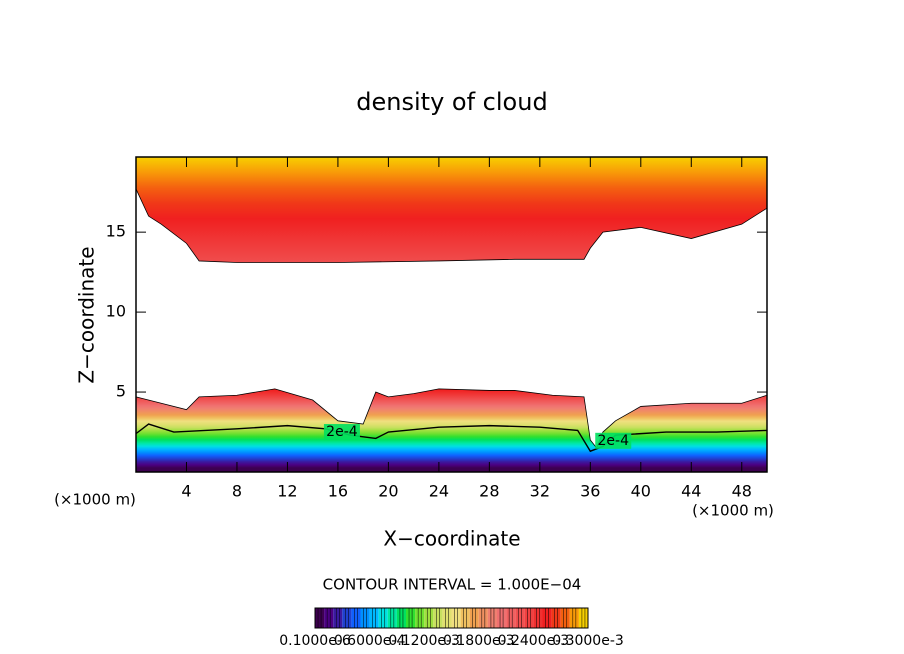  What do you see at coordinates (452, 585) in the screenshot?
I see `interval-label: CONTOUR INTERVAL = 1.000E−04` at bounding box center [452, 585].